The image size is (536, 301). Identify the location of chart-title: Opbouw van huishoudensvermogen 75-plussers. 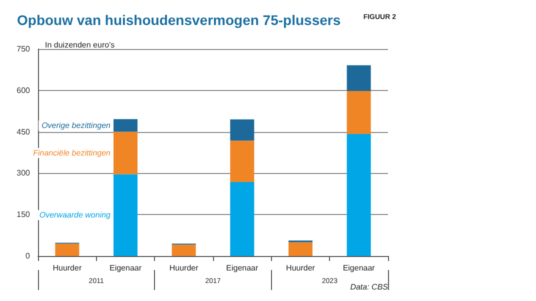
(179, 20).